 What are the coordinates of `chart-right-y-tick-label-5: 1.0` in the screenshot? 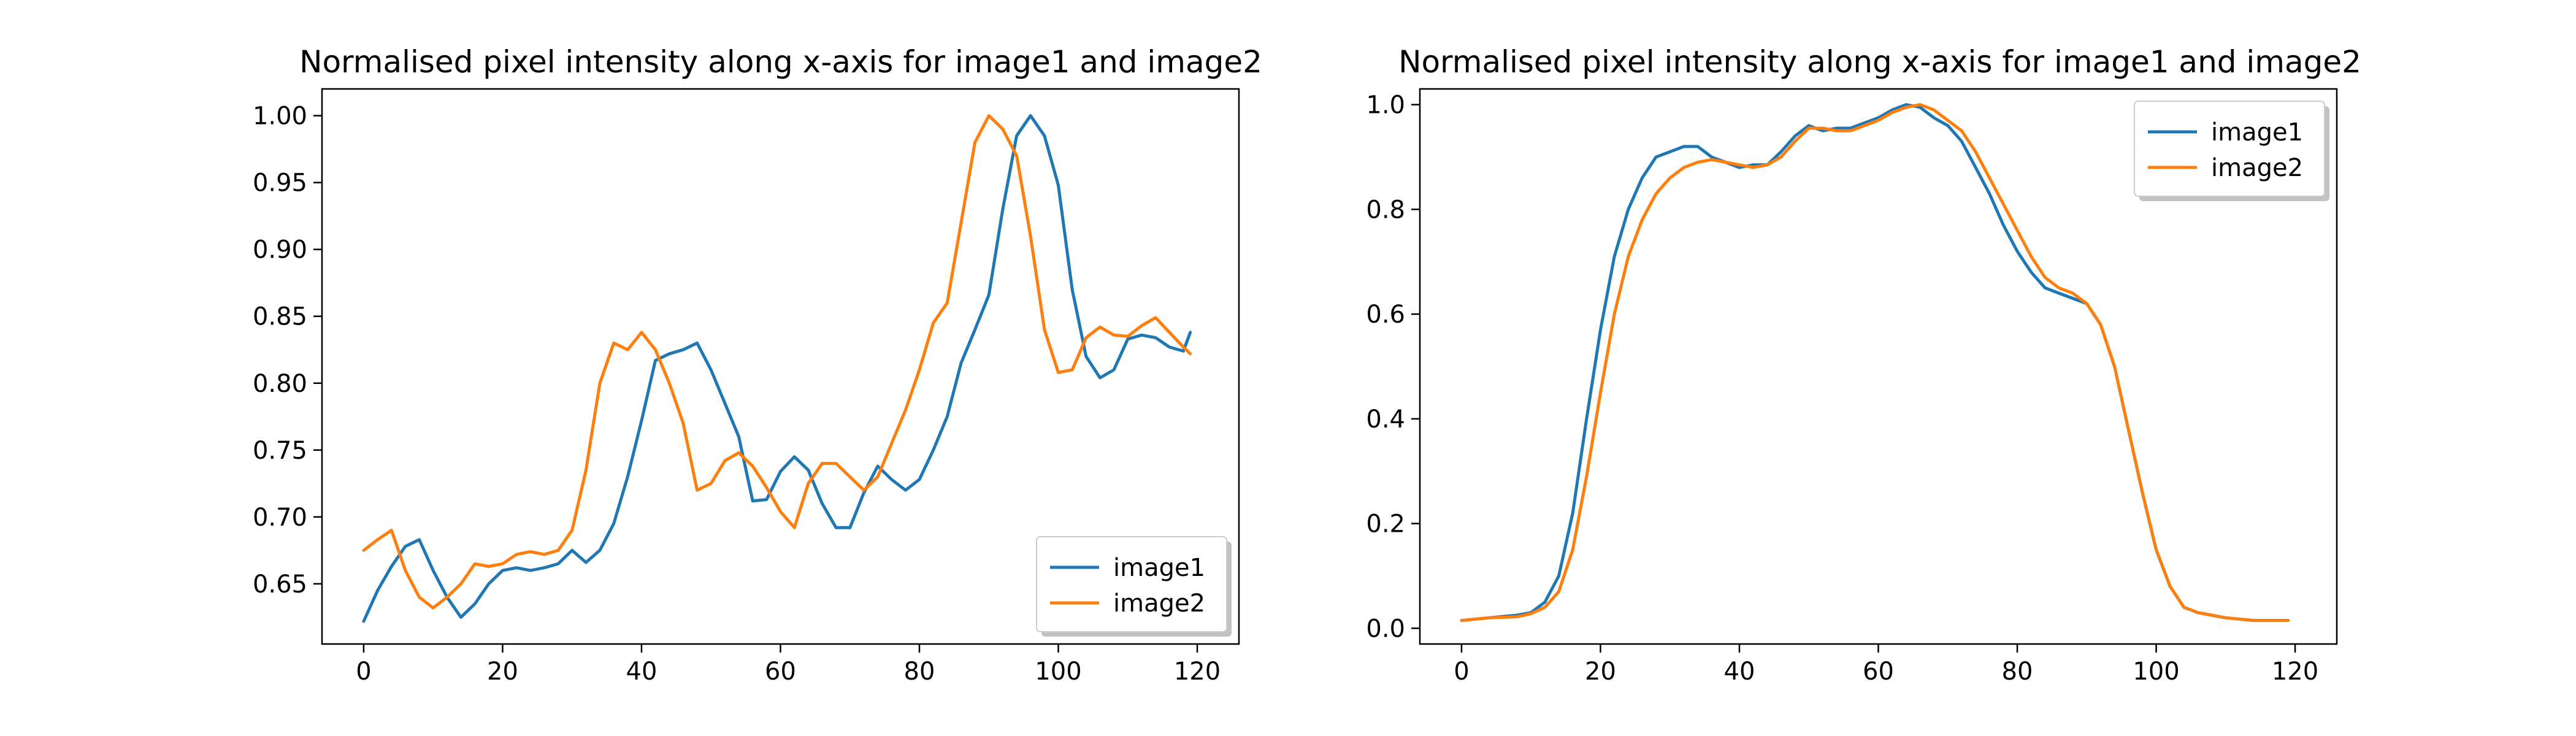 It's located at (1385, 105).